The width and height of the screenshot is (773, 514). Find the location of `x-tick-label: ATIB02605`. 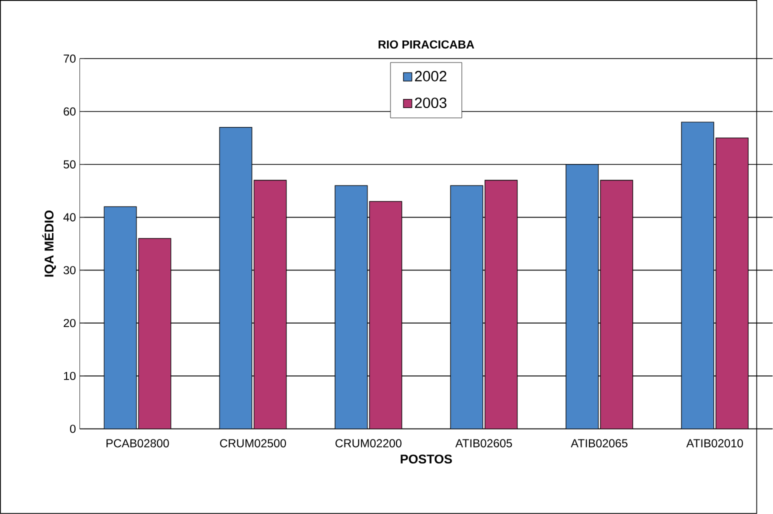

x-tick-label: ATIB02605 is located at coordinates (483, 443).